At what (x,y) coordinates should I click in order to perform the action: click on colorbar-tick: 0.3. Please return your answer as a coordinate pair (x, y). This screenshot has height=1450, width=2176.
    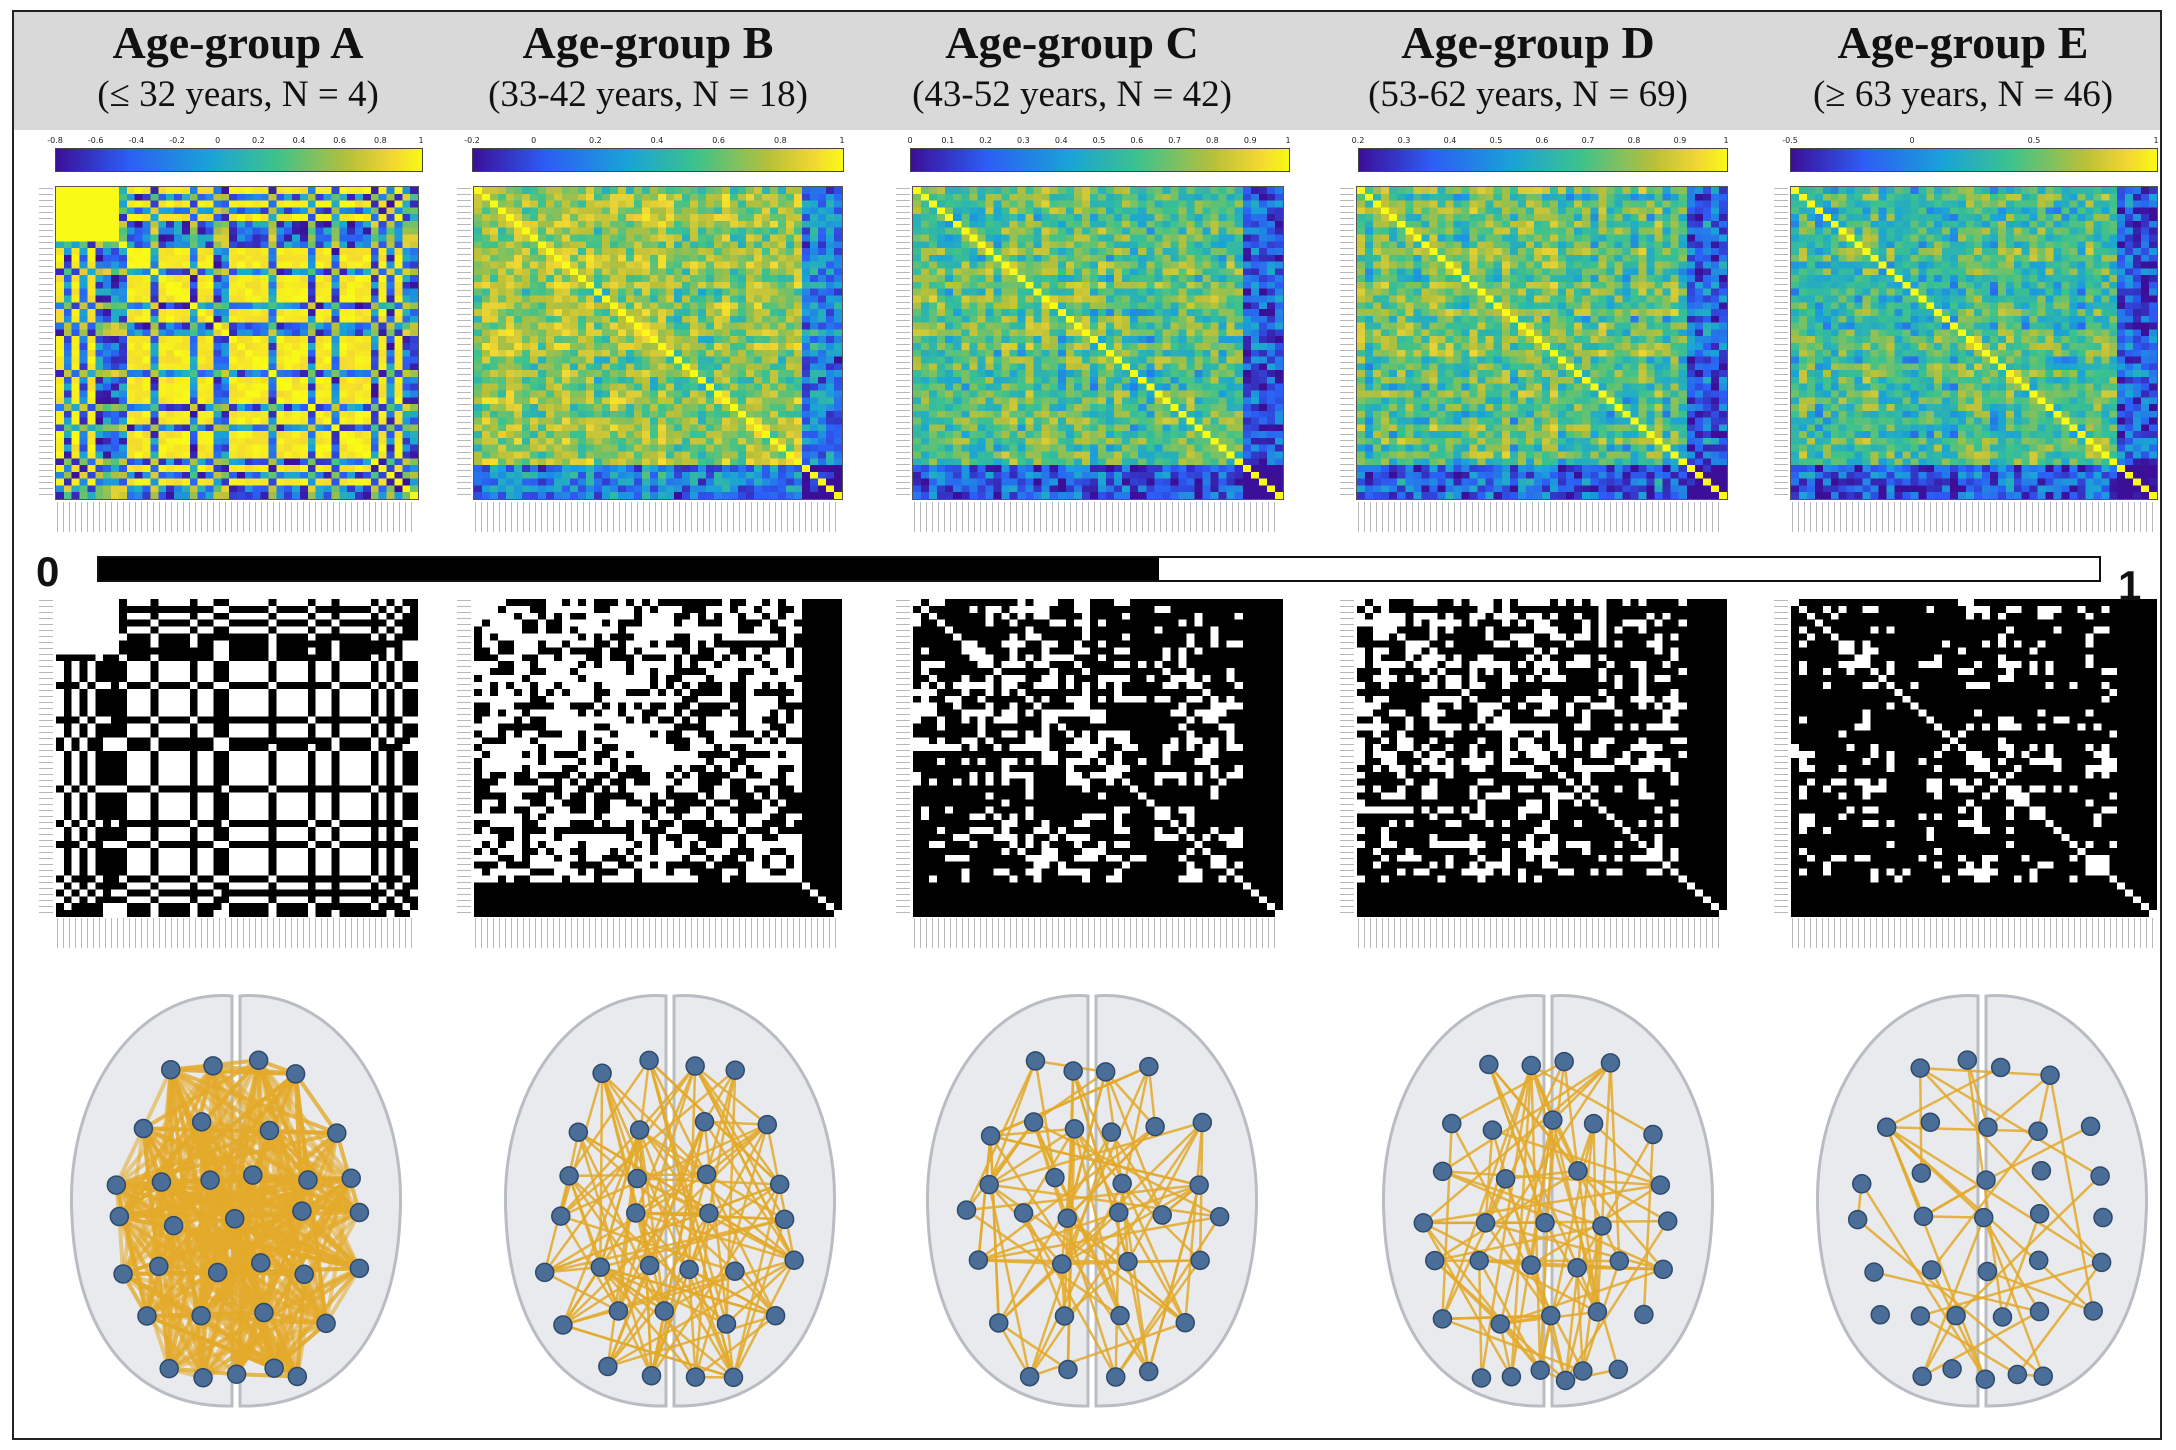
    Looking at the image, I should click on (1404, 140).